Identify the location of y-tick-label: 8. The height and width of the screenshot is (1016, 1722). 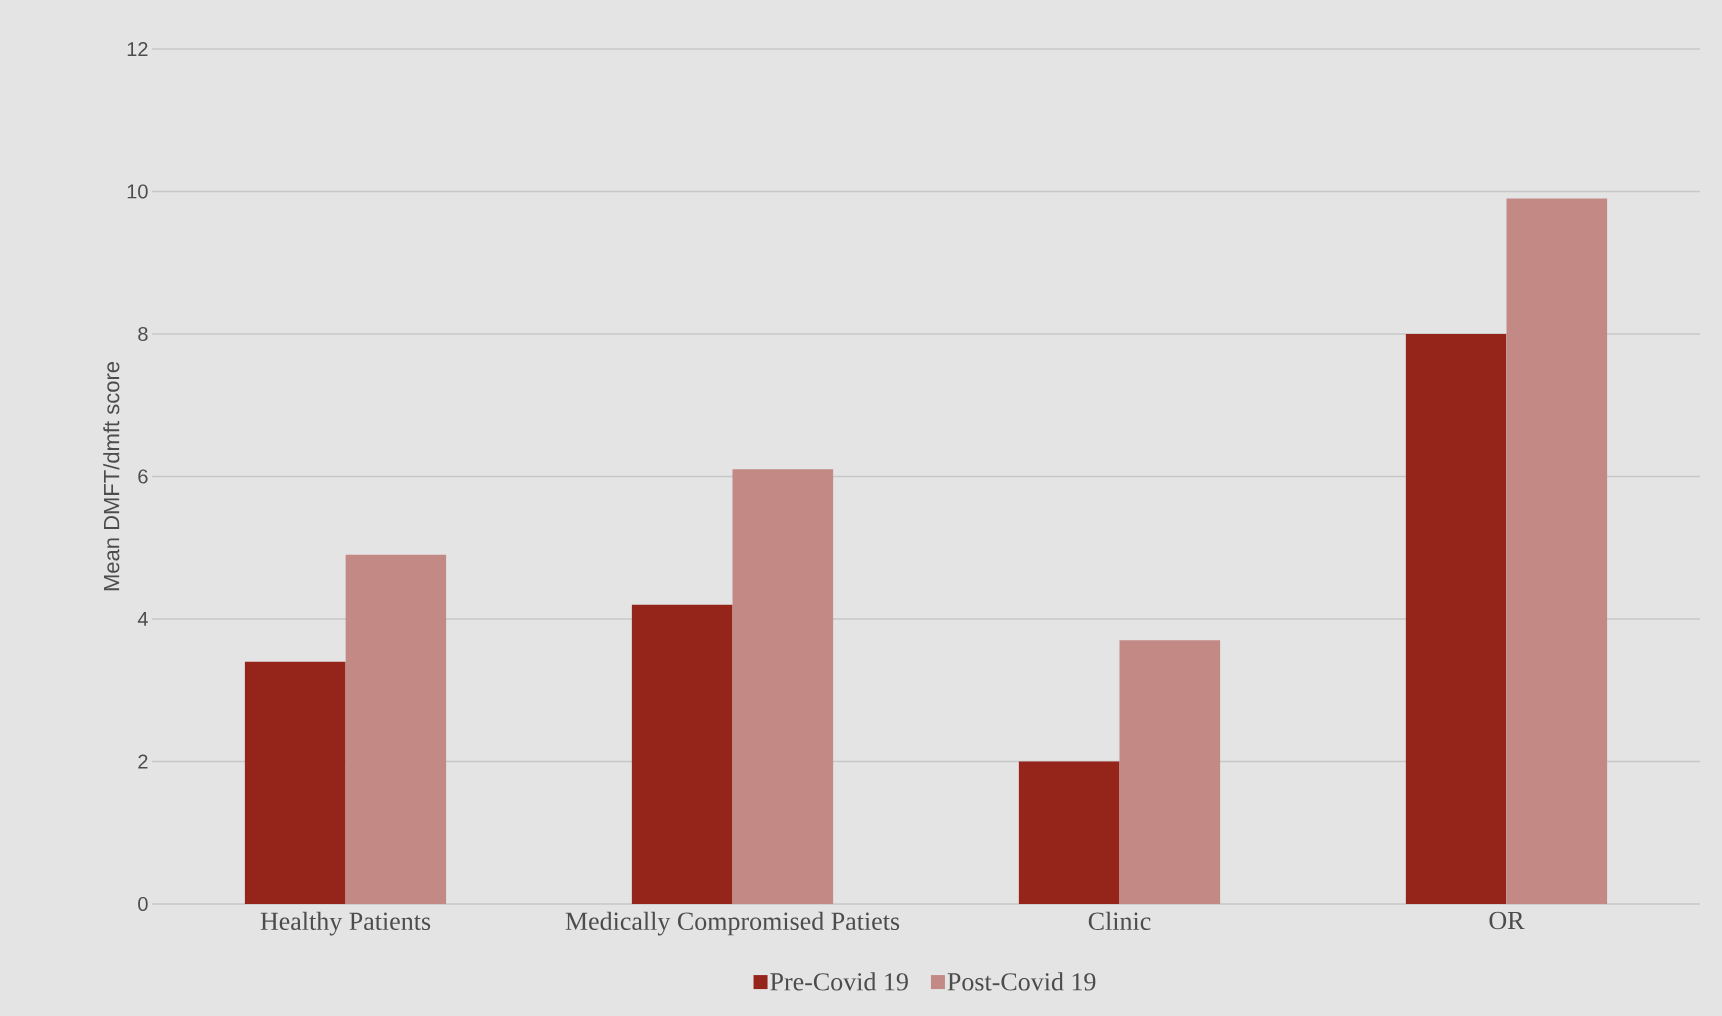
(143, 334).